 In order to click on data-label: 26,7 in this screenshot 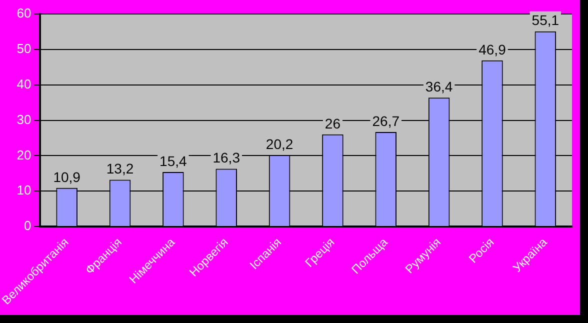, I will do `click(386, 120)`.